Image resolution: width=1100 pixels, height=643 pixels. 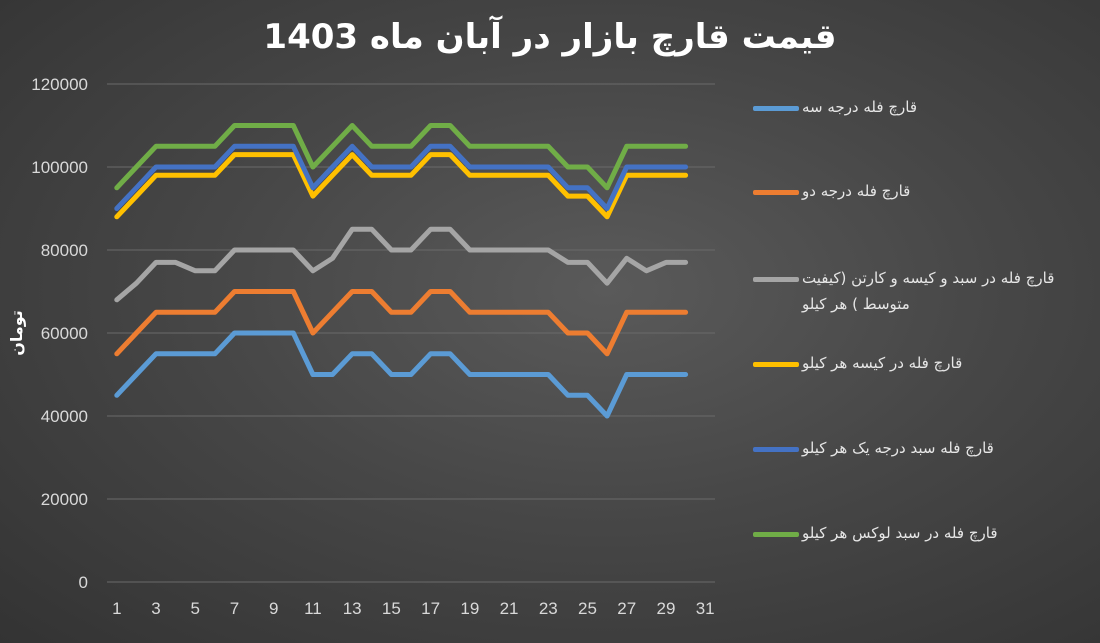 I want to click on y-axis-label: تومان, so click(x=16, y=333).